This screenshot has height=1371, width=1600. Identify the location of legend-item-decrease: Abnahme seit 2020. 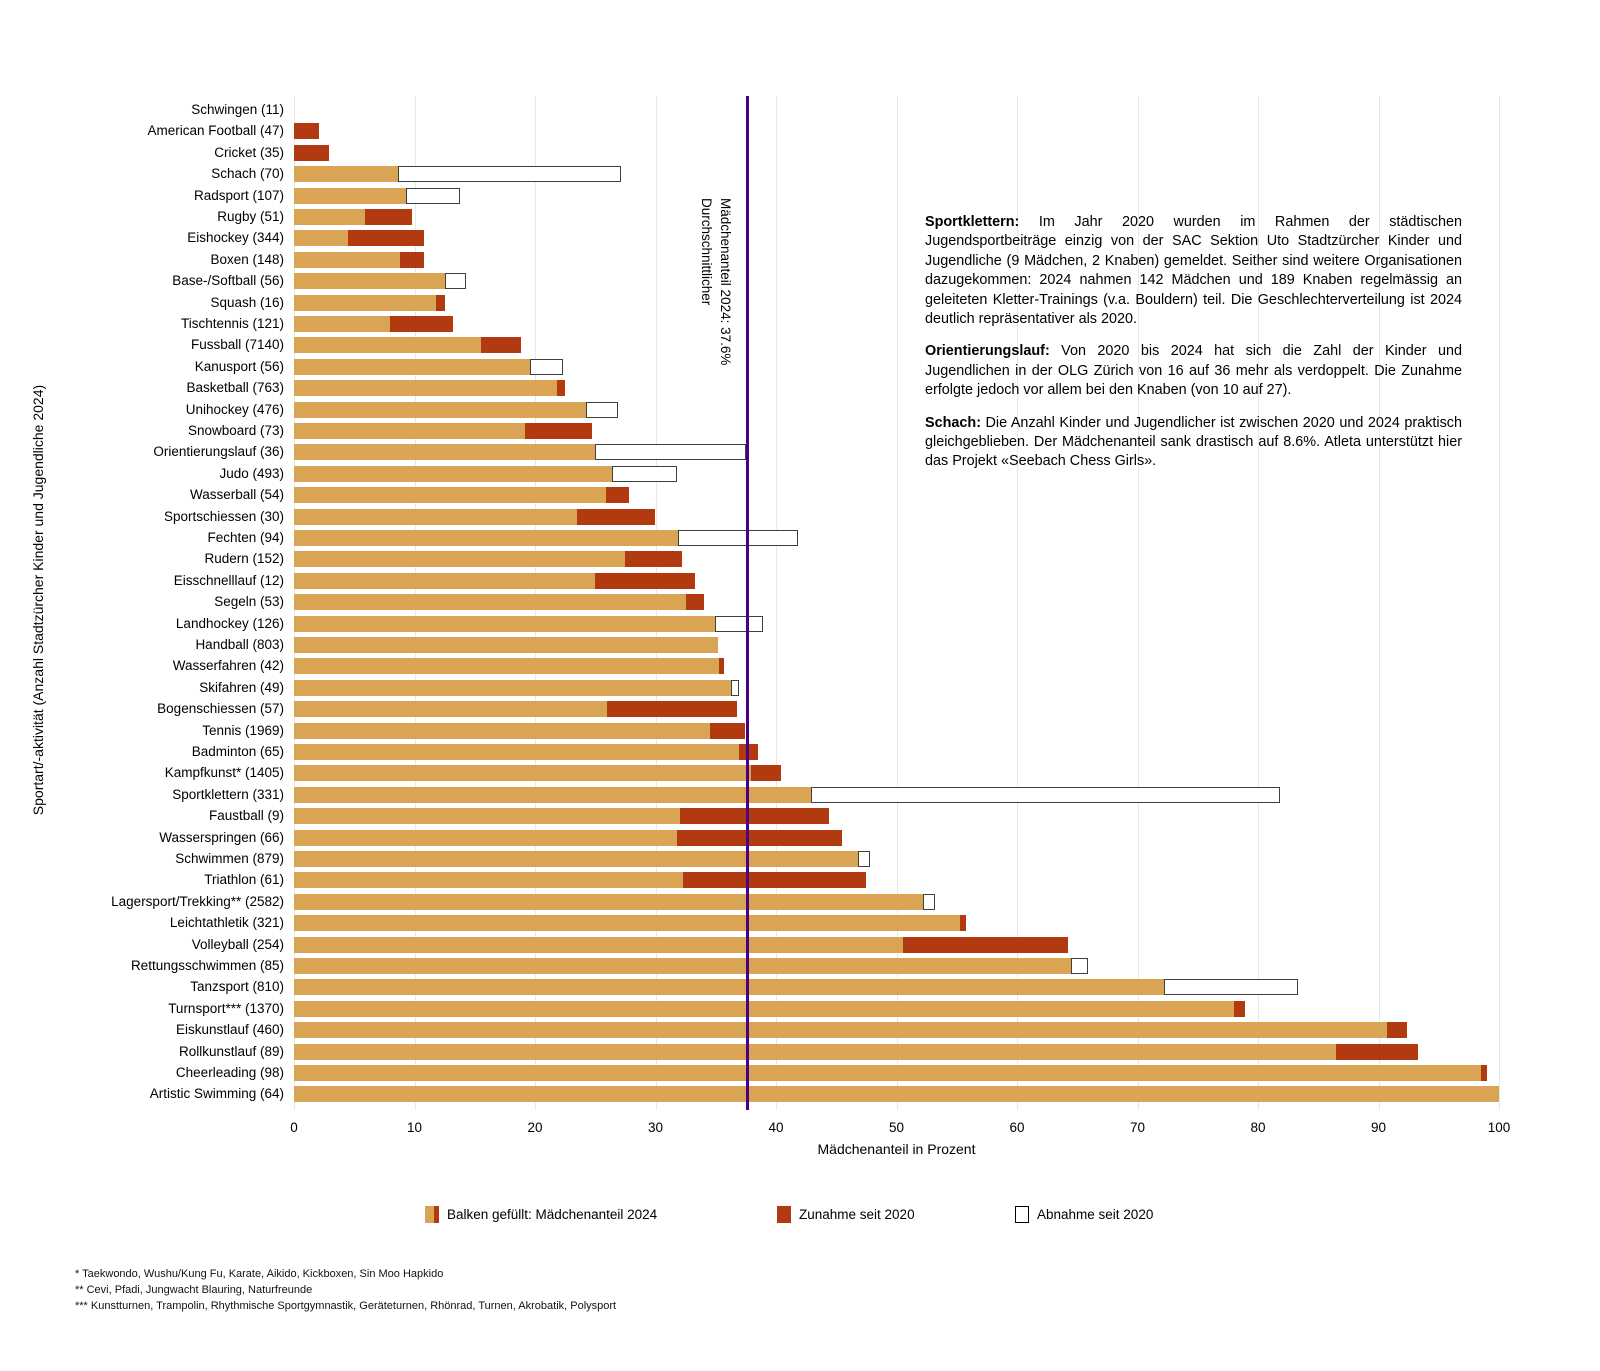
(1084, 1214).